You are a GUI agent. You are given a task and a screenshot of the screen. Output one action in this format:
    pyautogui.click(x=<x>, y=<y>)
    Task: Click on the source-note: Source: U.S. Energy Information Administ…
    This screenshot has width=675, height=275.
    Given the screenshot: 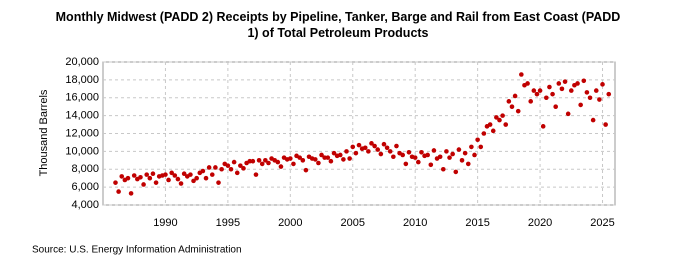 What is the action you would take?
    pyautogui.click(x=137, y=250)
    